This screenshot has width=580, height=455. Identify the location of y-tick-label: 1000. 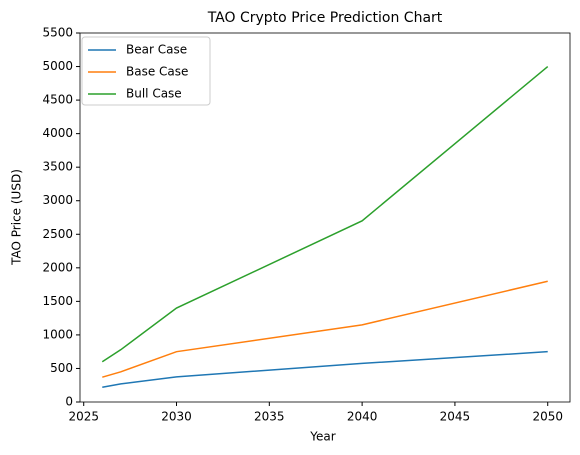
(57, 334).